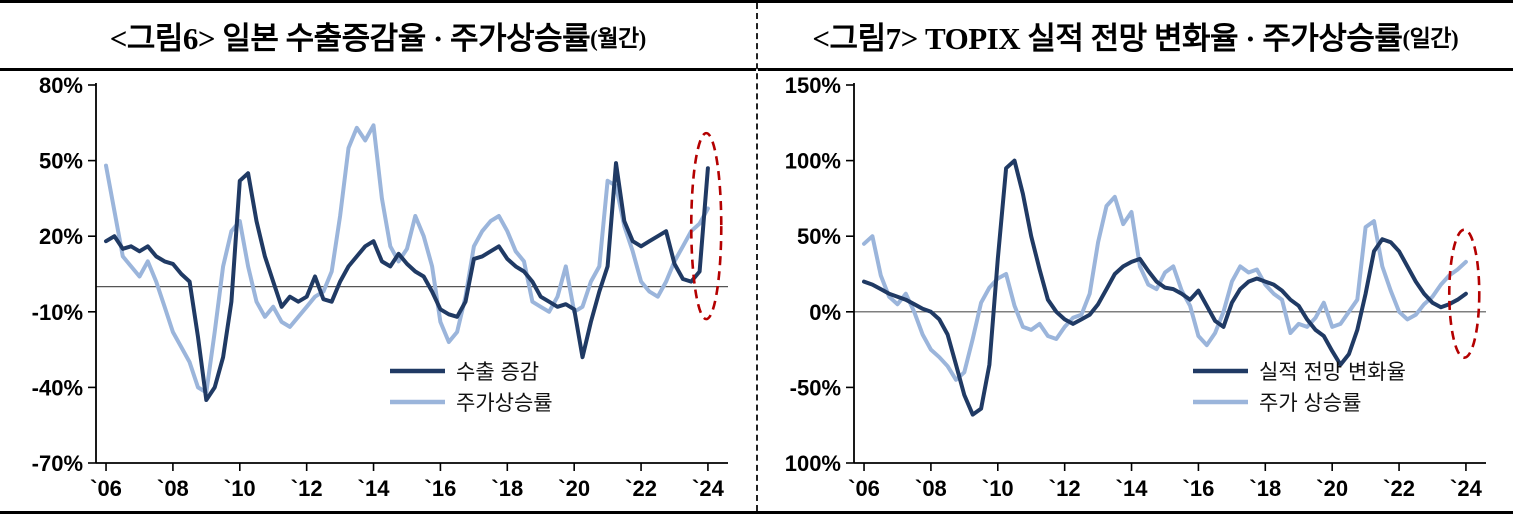  I want to click on figure7-title: <그림7> TOPIX 실적 전망 변화율 · 주가상승률 (일간), so click(1135, 37).